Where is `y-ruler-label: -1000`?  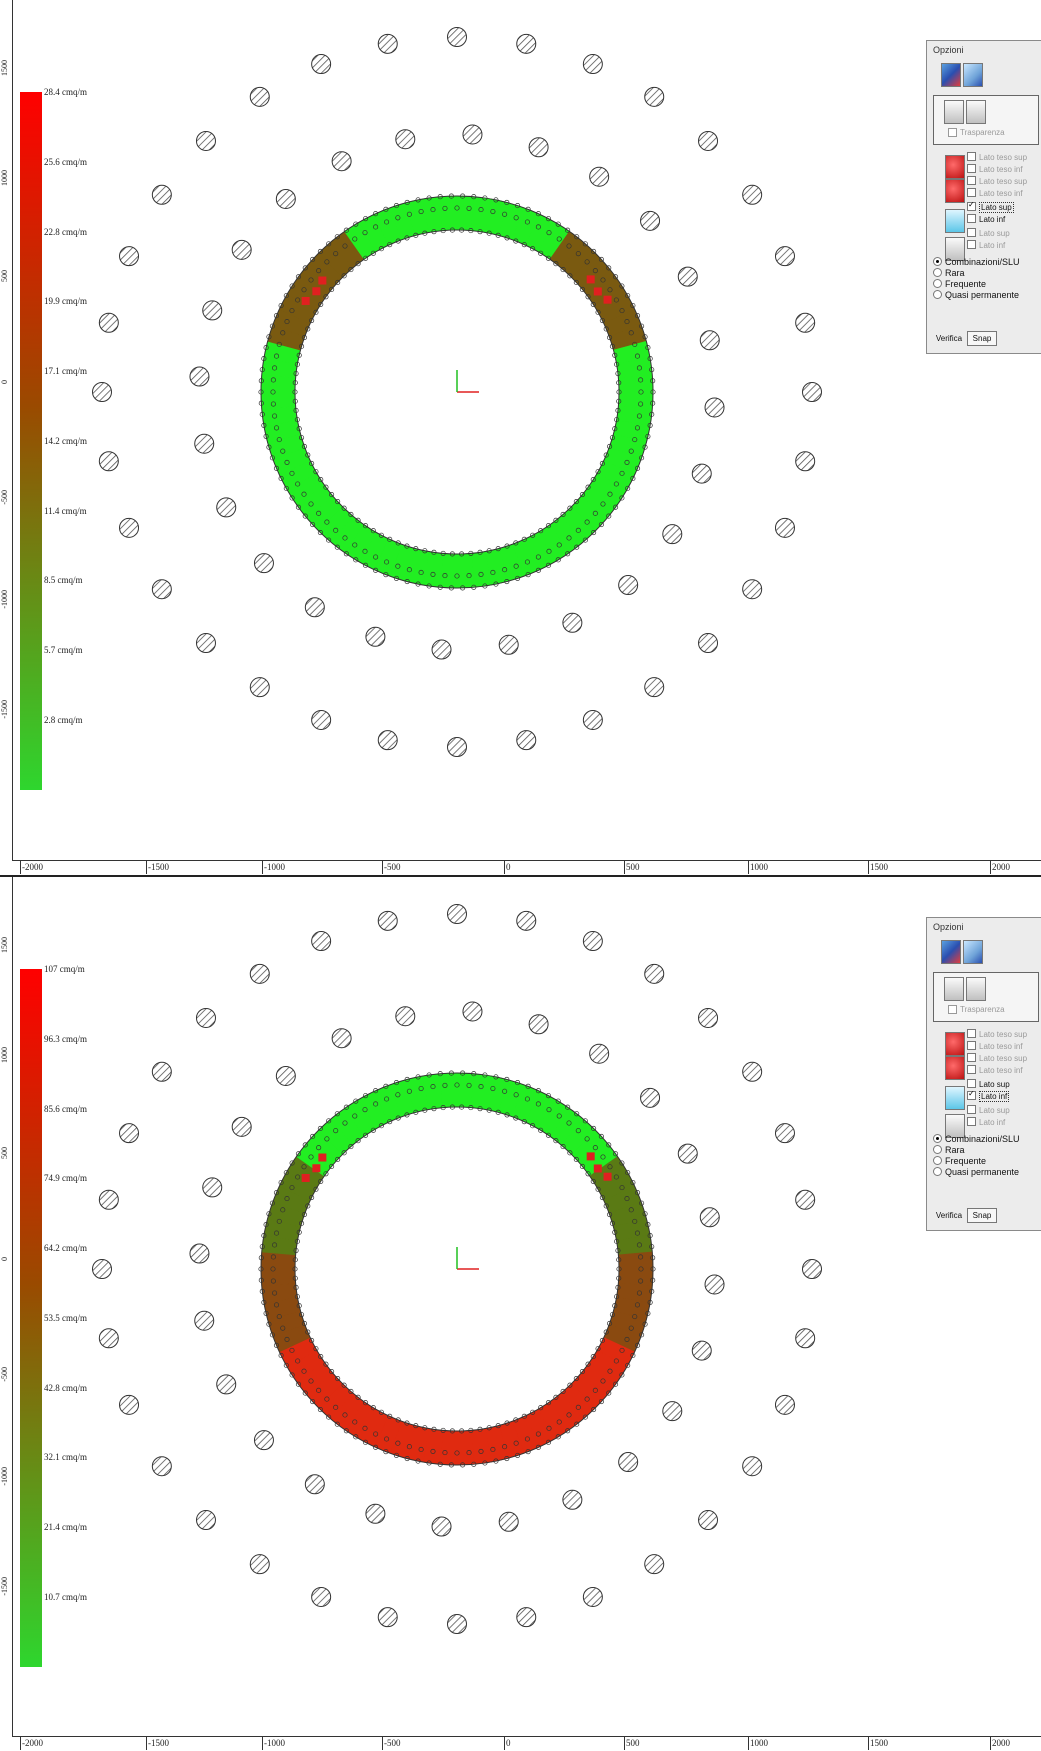 y-ruler-label: -1000 is located at coordinates (4, 599).